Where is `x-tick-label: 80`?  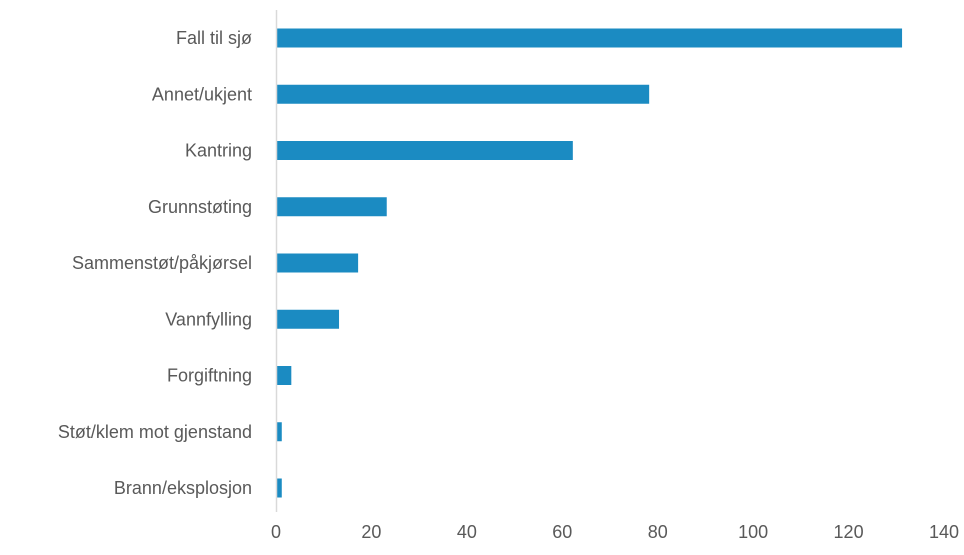
x-tick-label: 80 is located at coordinates (658, 532).